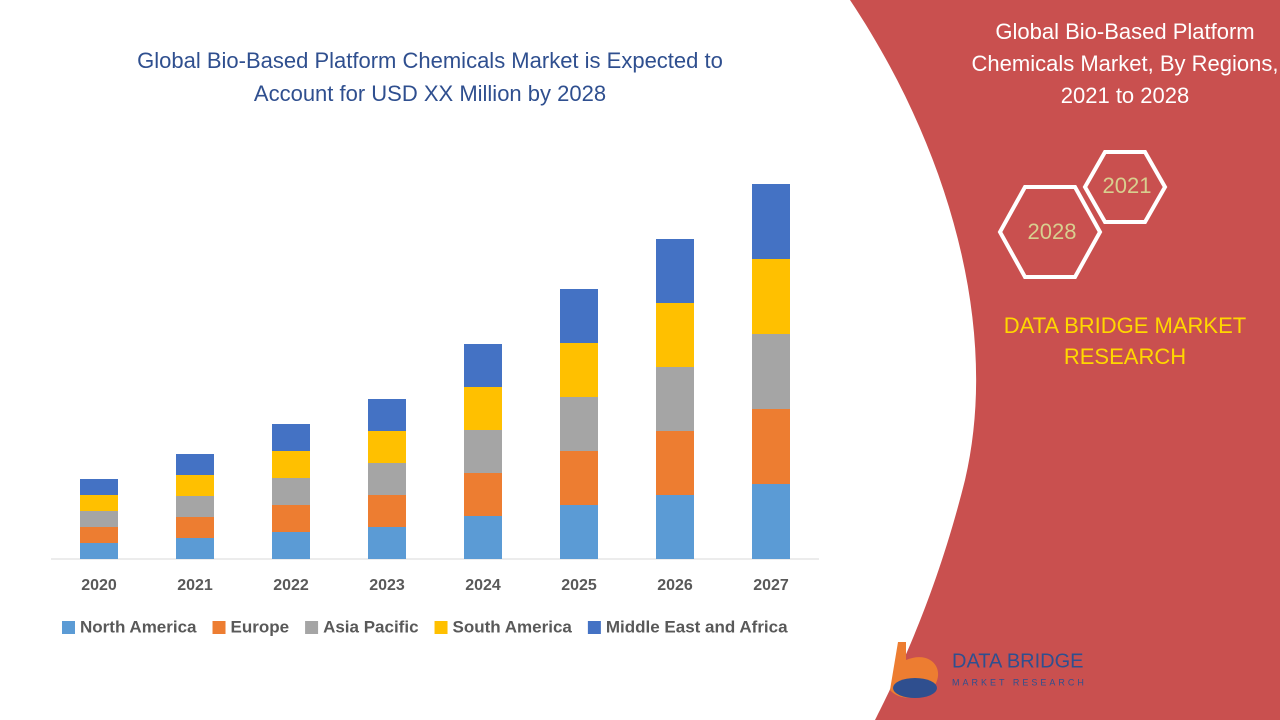 This screenshot has width=1280, height=720. What do you see at coordinates (260, 626) in the screenshot?
I see `legend-label: Europe` at bounding box center [260, 626].